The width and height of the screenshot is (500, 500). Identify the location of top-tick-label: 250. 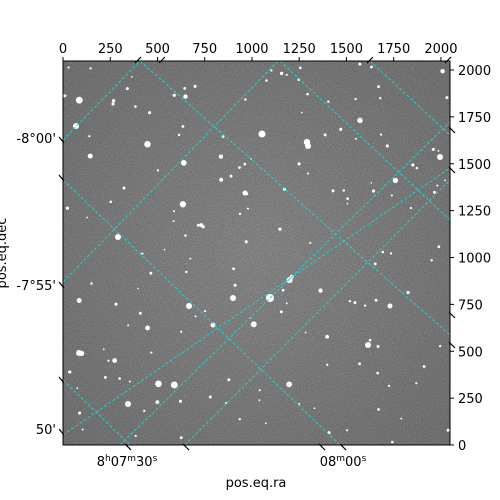
(110, 49).